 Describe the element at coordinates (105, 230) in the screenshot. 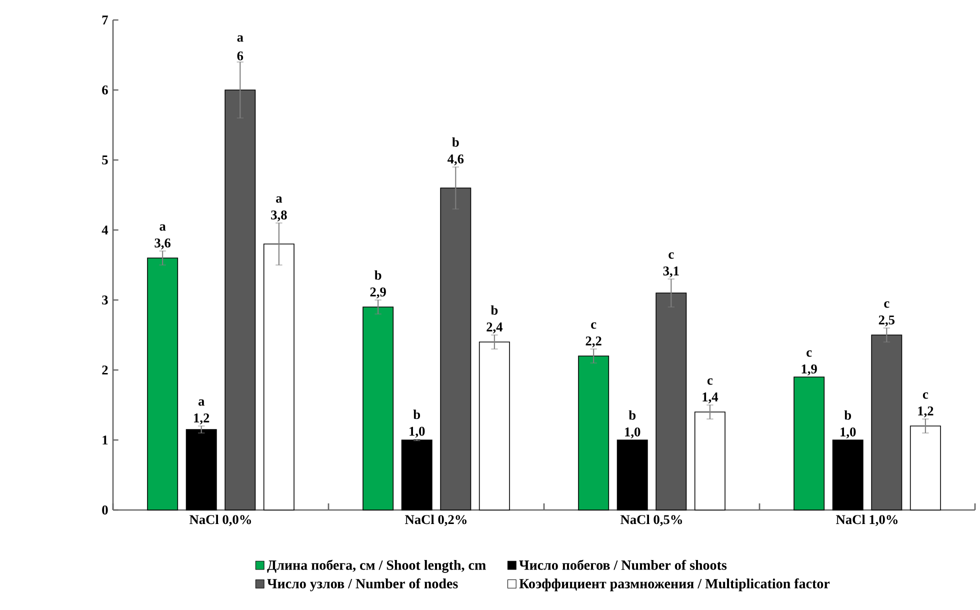

I see `y-tick-label: 4` at that location.